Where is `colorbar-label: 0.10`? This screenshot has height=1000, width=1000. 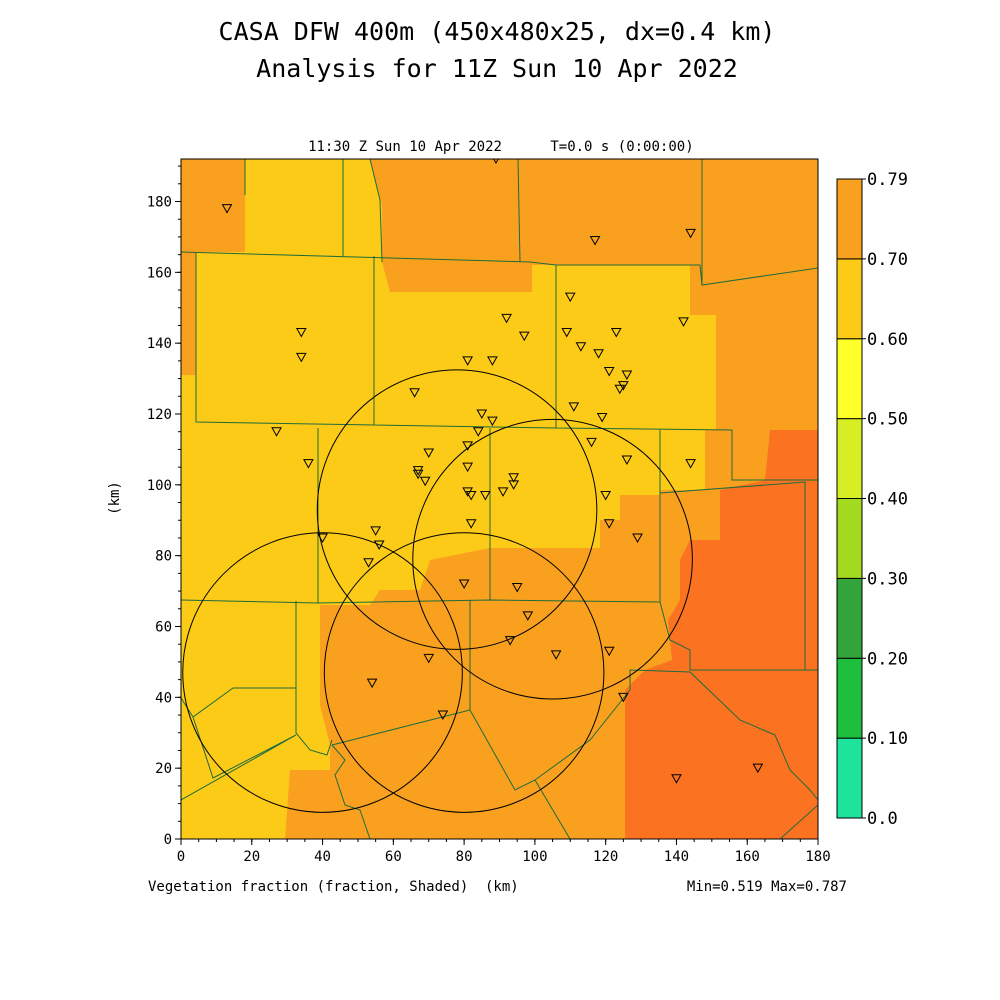
colorbar-label: 0.10 is located at coordinates (887, 739).